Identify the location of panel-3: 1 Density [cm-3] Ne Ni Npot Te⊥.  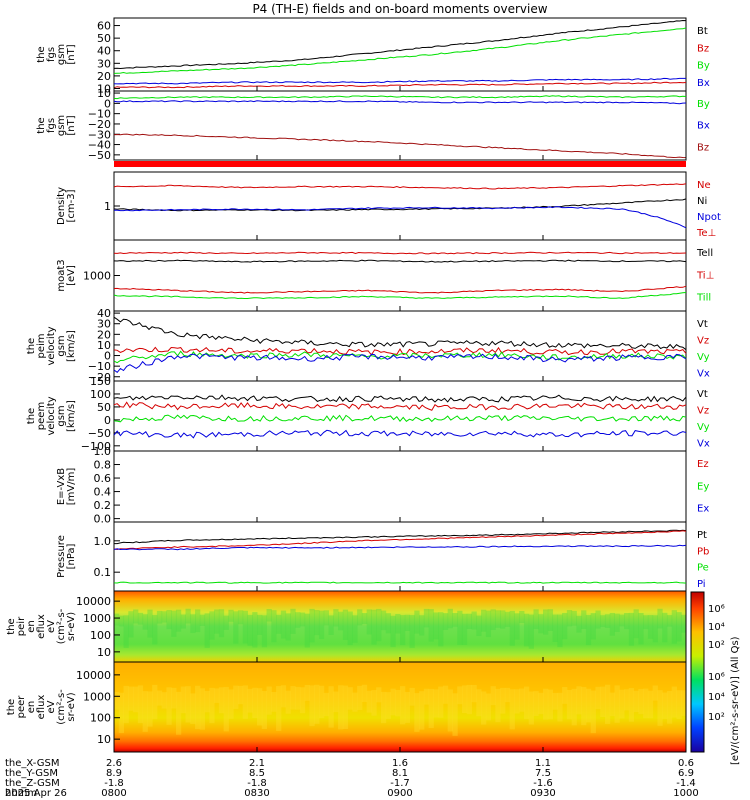
(388, 206).